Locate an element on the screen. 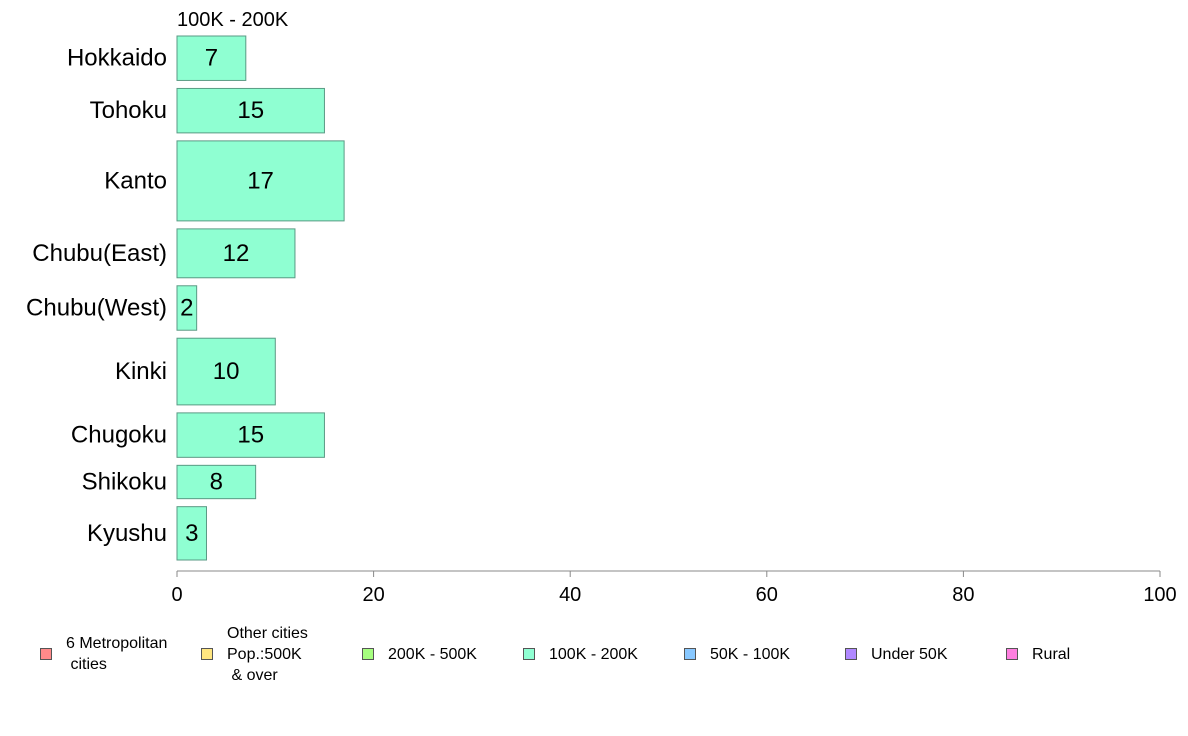  category-label: Kanto is located at coordinates (135, 180).